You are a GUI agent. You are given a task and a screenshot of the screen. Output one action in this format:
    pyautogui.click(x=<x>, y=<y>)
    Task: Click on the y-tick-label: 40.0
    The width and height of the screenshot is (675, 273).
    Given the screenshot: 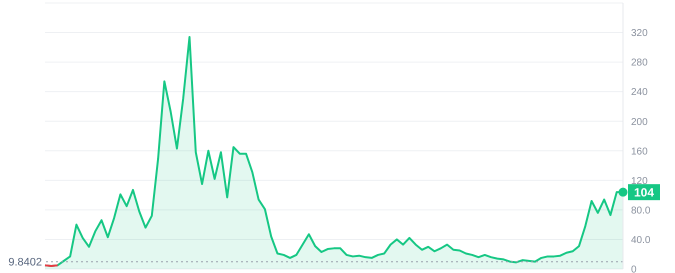 What is the action you would take?
    pyautogui.click(x=641, y=240)
    